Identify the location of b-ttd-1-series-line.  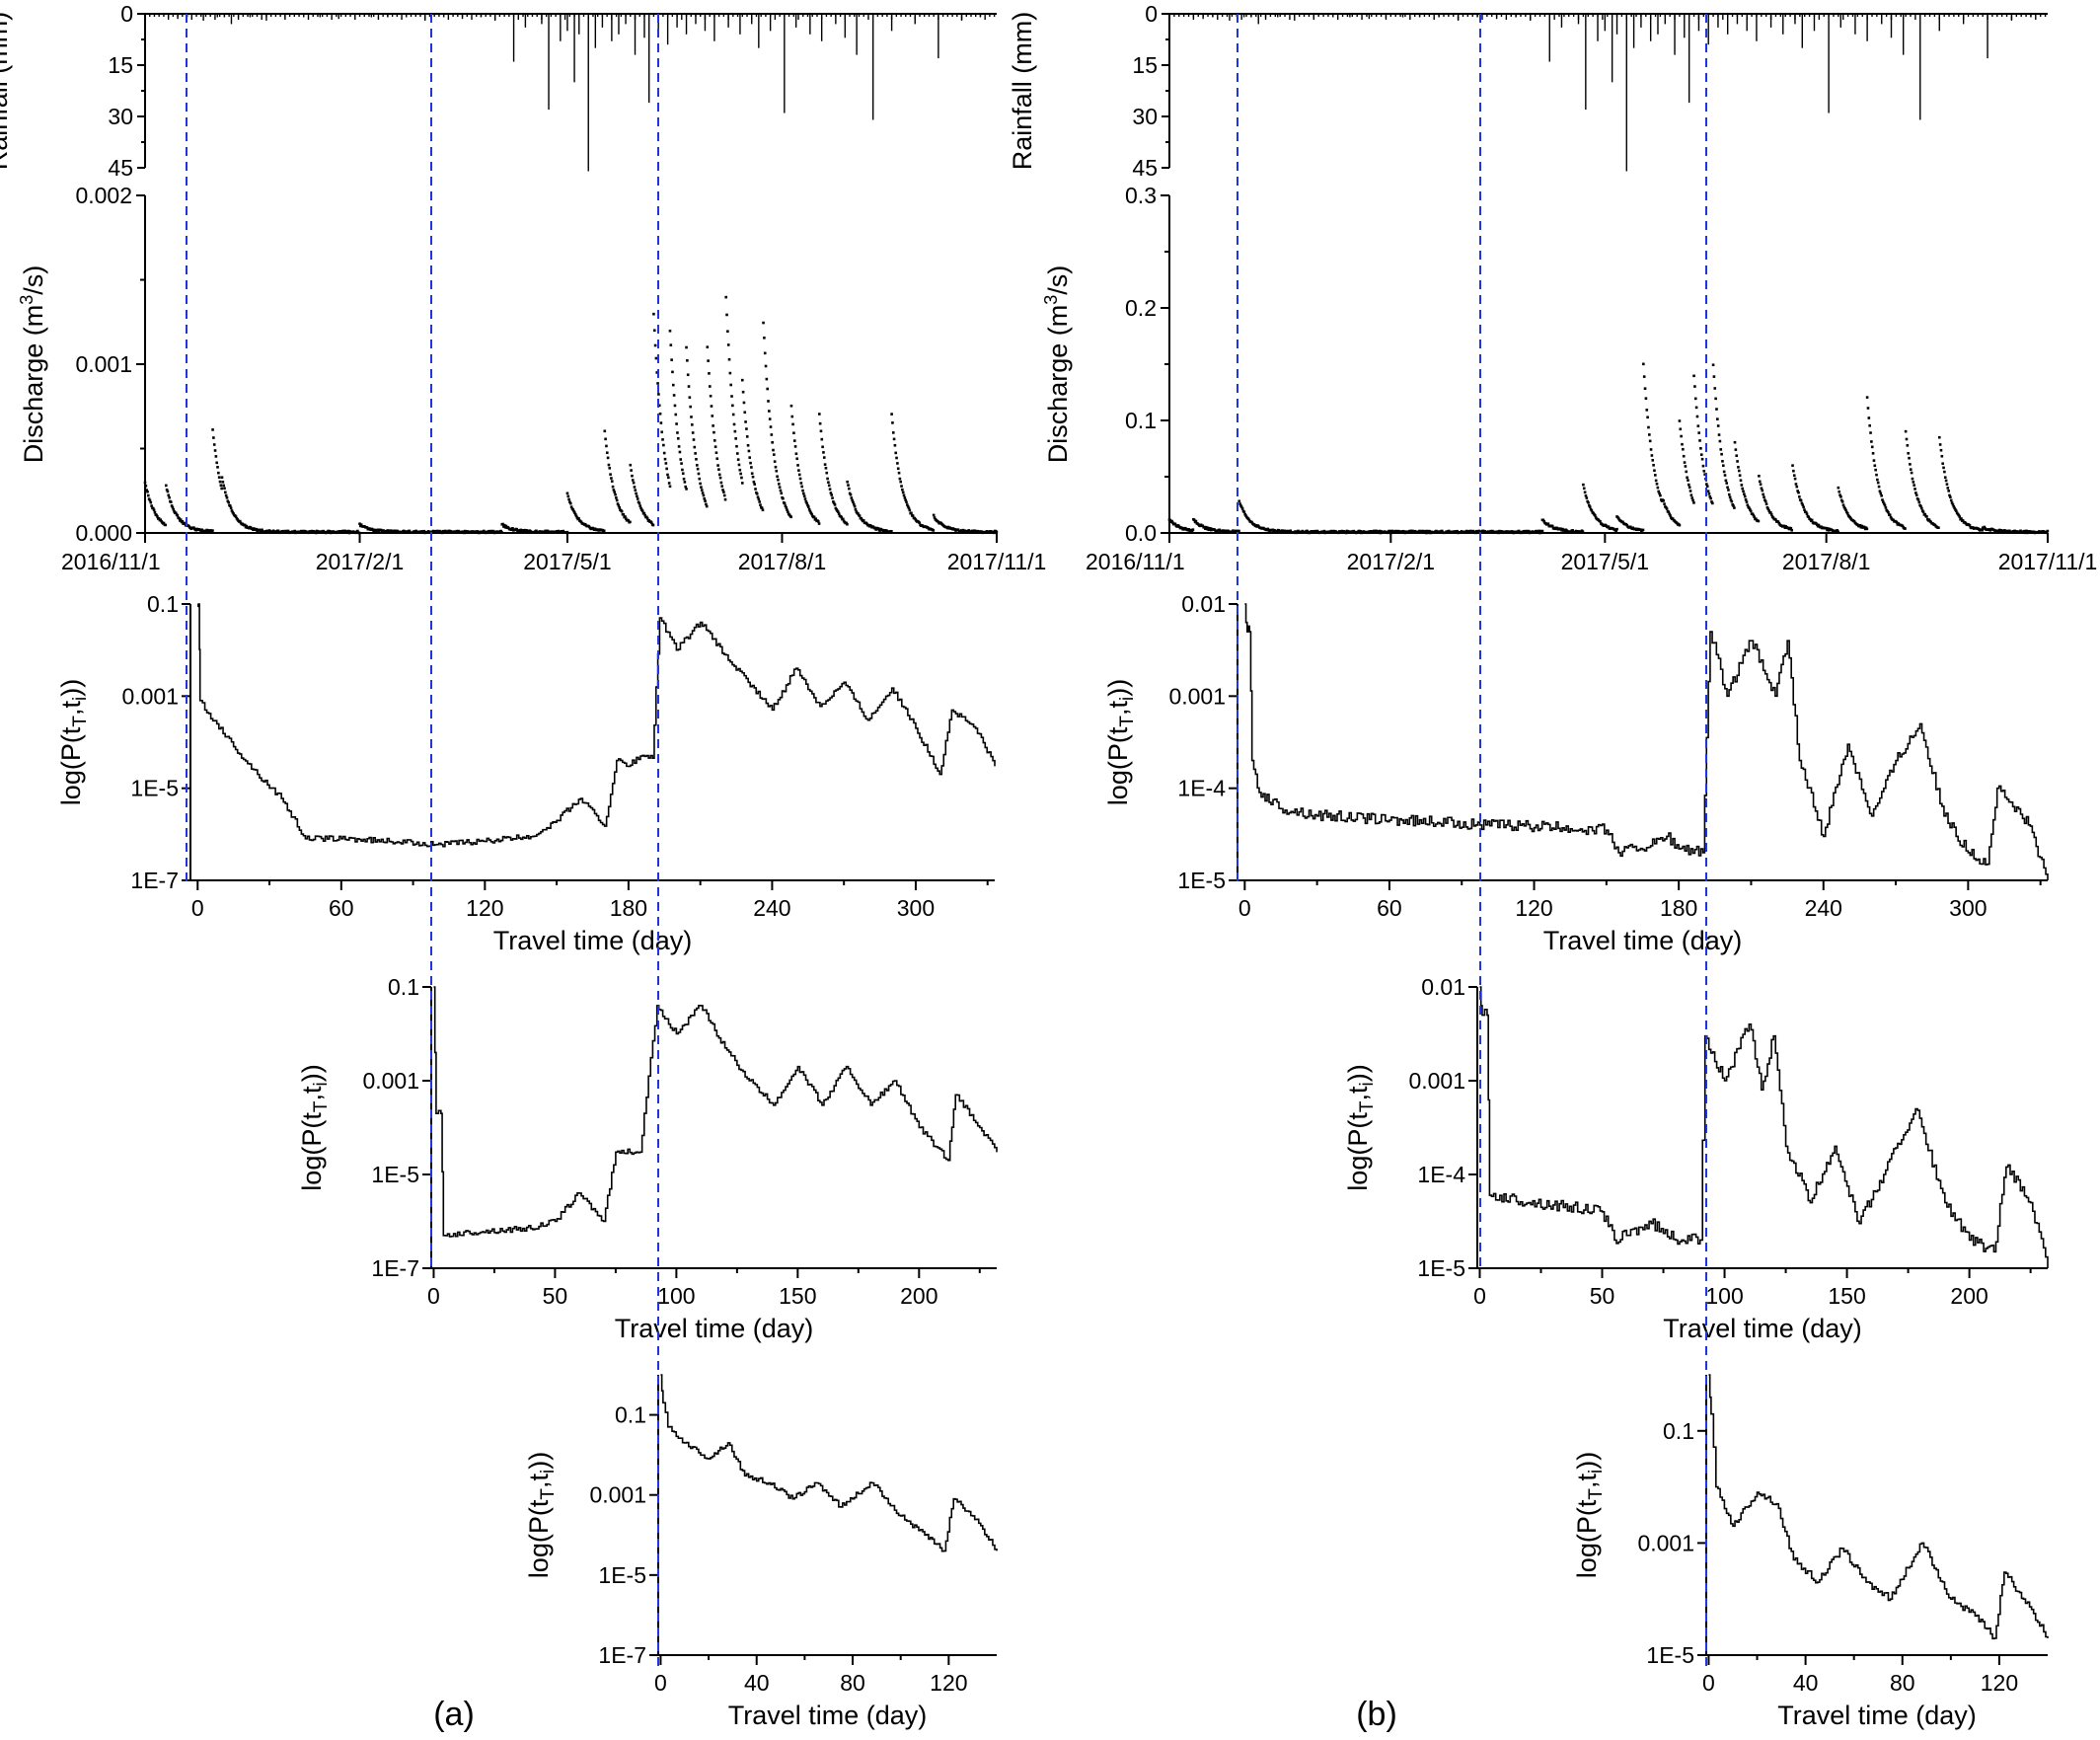
(1646, 742).